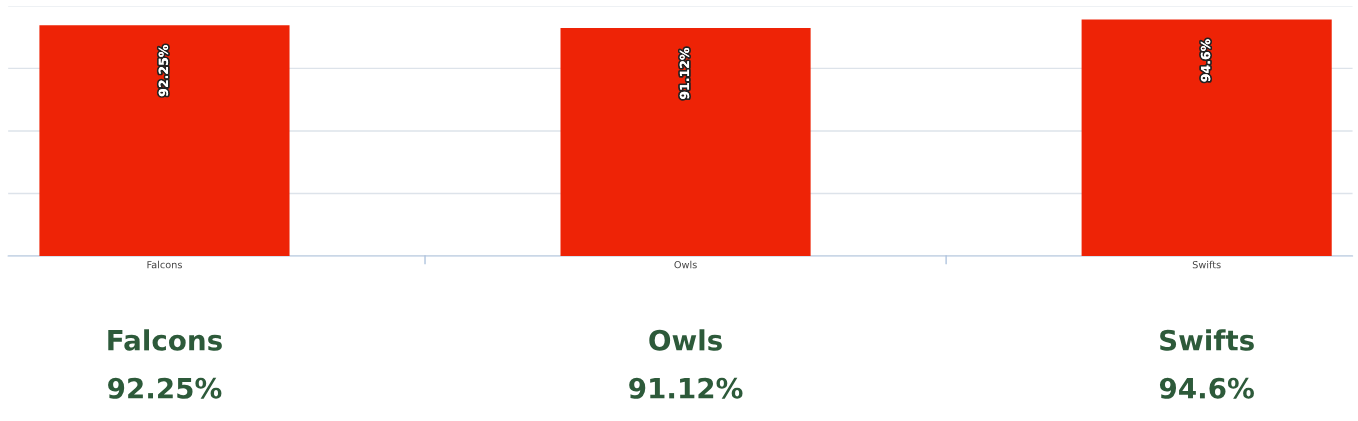 This screenshot has height=421, width=1358. Describe the element at coordinates (685, 264) in the screenshot. I see `x-tick-label: Owls` at that location.